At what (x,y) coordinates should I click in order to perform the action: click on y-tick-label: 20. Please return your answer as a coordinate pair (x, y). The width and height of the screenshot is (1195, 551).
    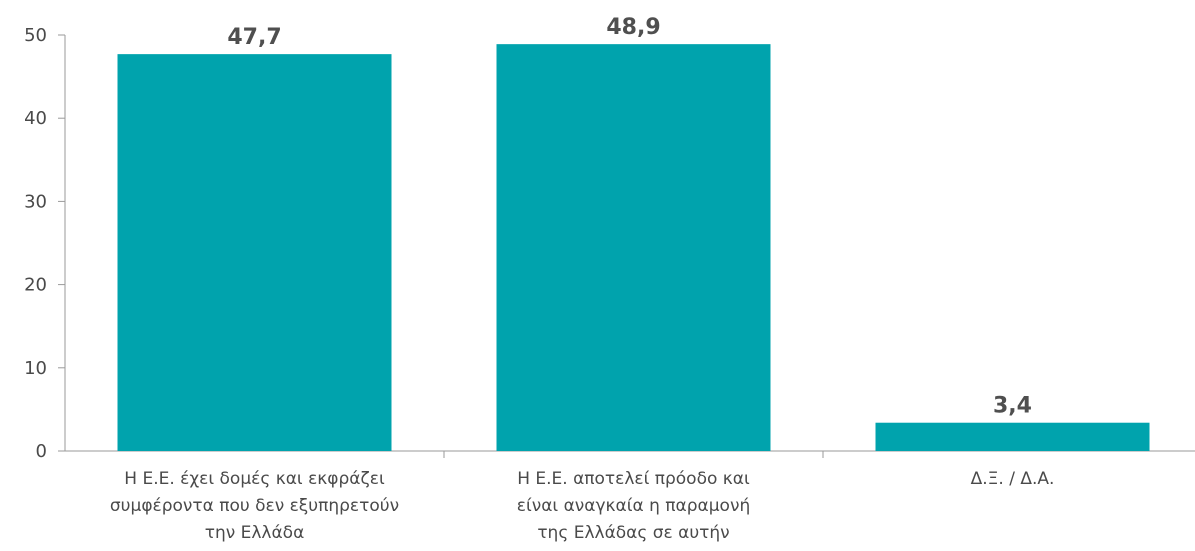
    Looking at the image, I should click on (35, 285).